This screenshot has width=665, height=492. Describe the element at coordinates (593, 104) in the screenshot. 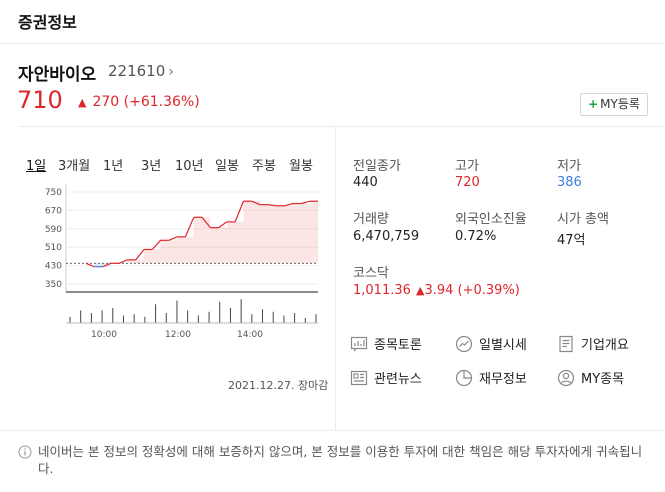

I see `plus-icon: +` at that location.